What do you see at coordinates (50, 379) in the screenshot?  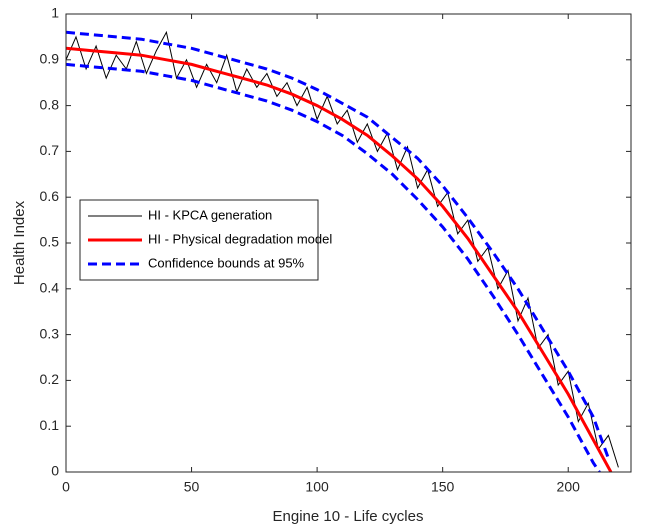 I see `y-tick-label: 0.2` at bounding box center [50, 379].